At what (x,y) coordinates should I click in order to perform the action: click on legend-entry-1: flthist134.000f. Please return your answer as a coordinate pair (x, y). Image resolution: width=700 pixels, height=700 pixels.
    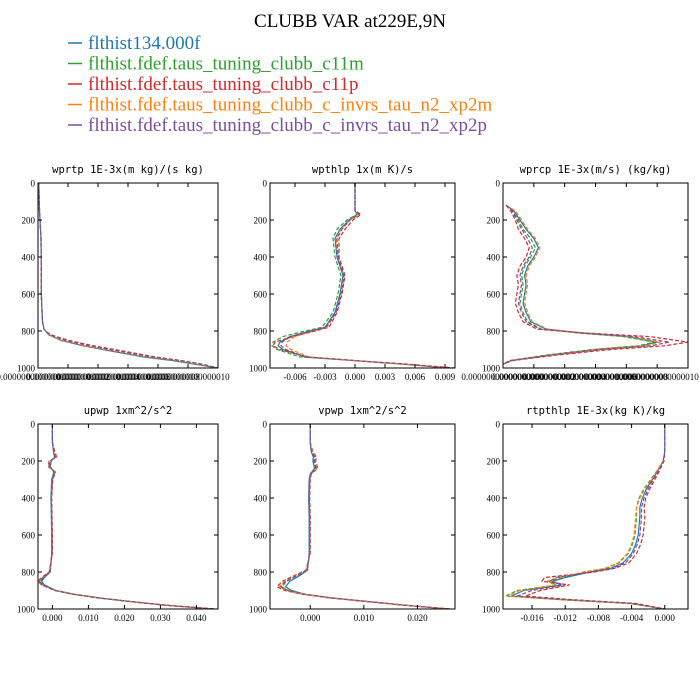
    Looking at the image, I should click on (144, 43).